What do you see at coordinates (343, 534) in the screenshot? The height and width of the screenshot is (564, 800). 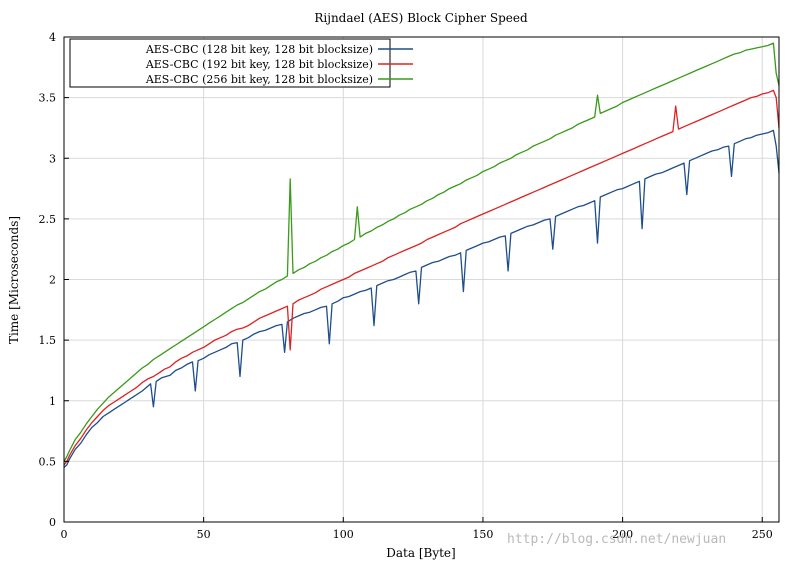 I see `x-tick-label: 100` at bounding box center [343, 534].